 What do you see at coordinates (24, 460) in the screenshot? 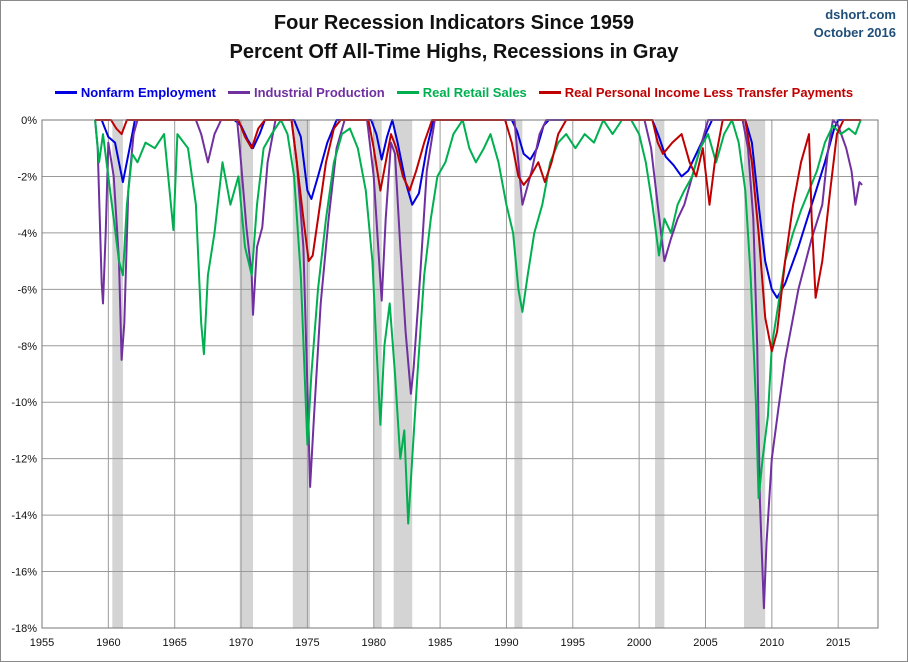
I see `y-tick-label: -12%` at bounding box center [24, 460].